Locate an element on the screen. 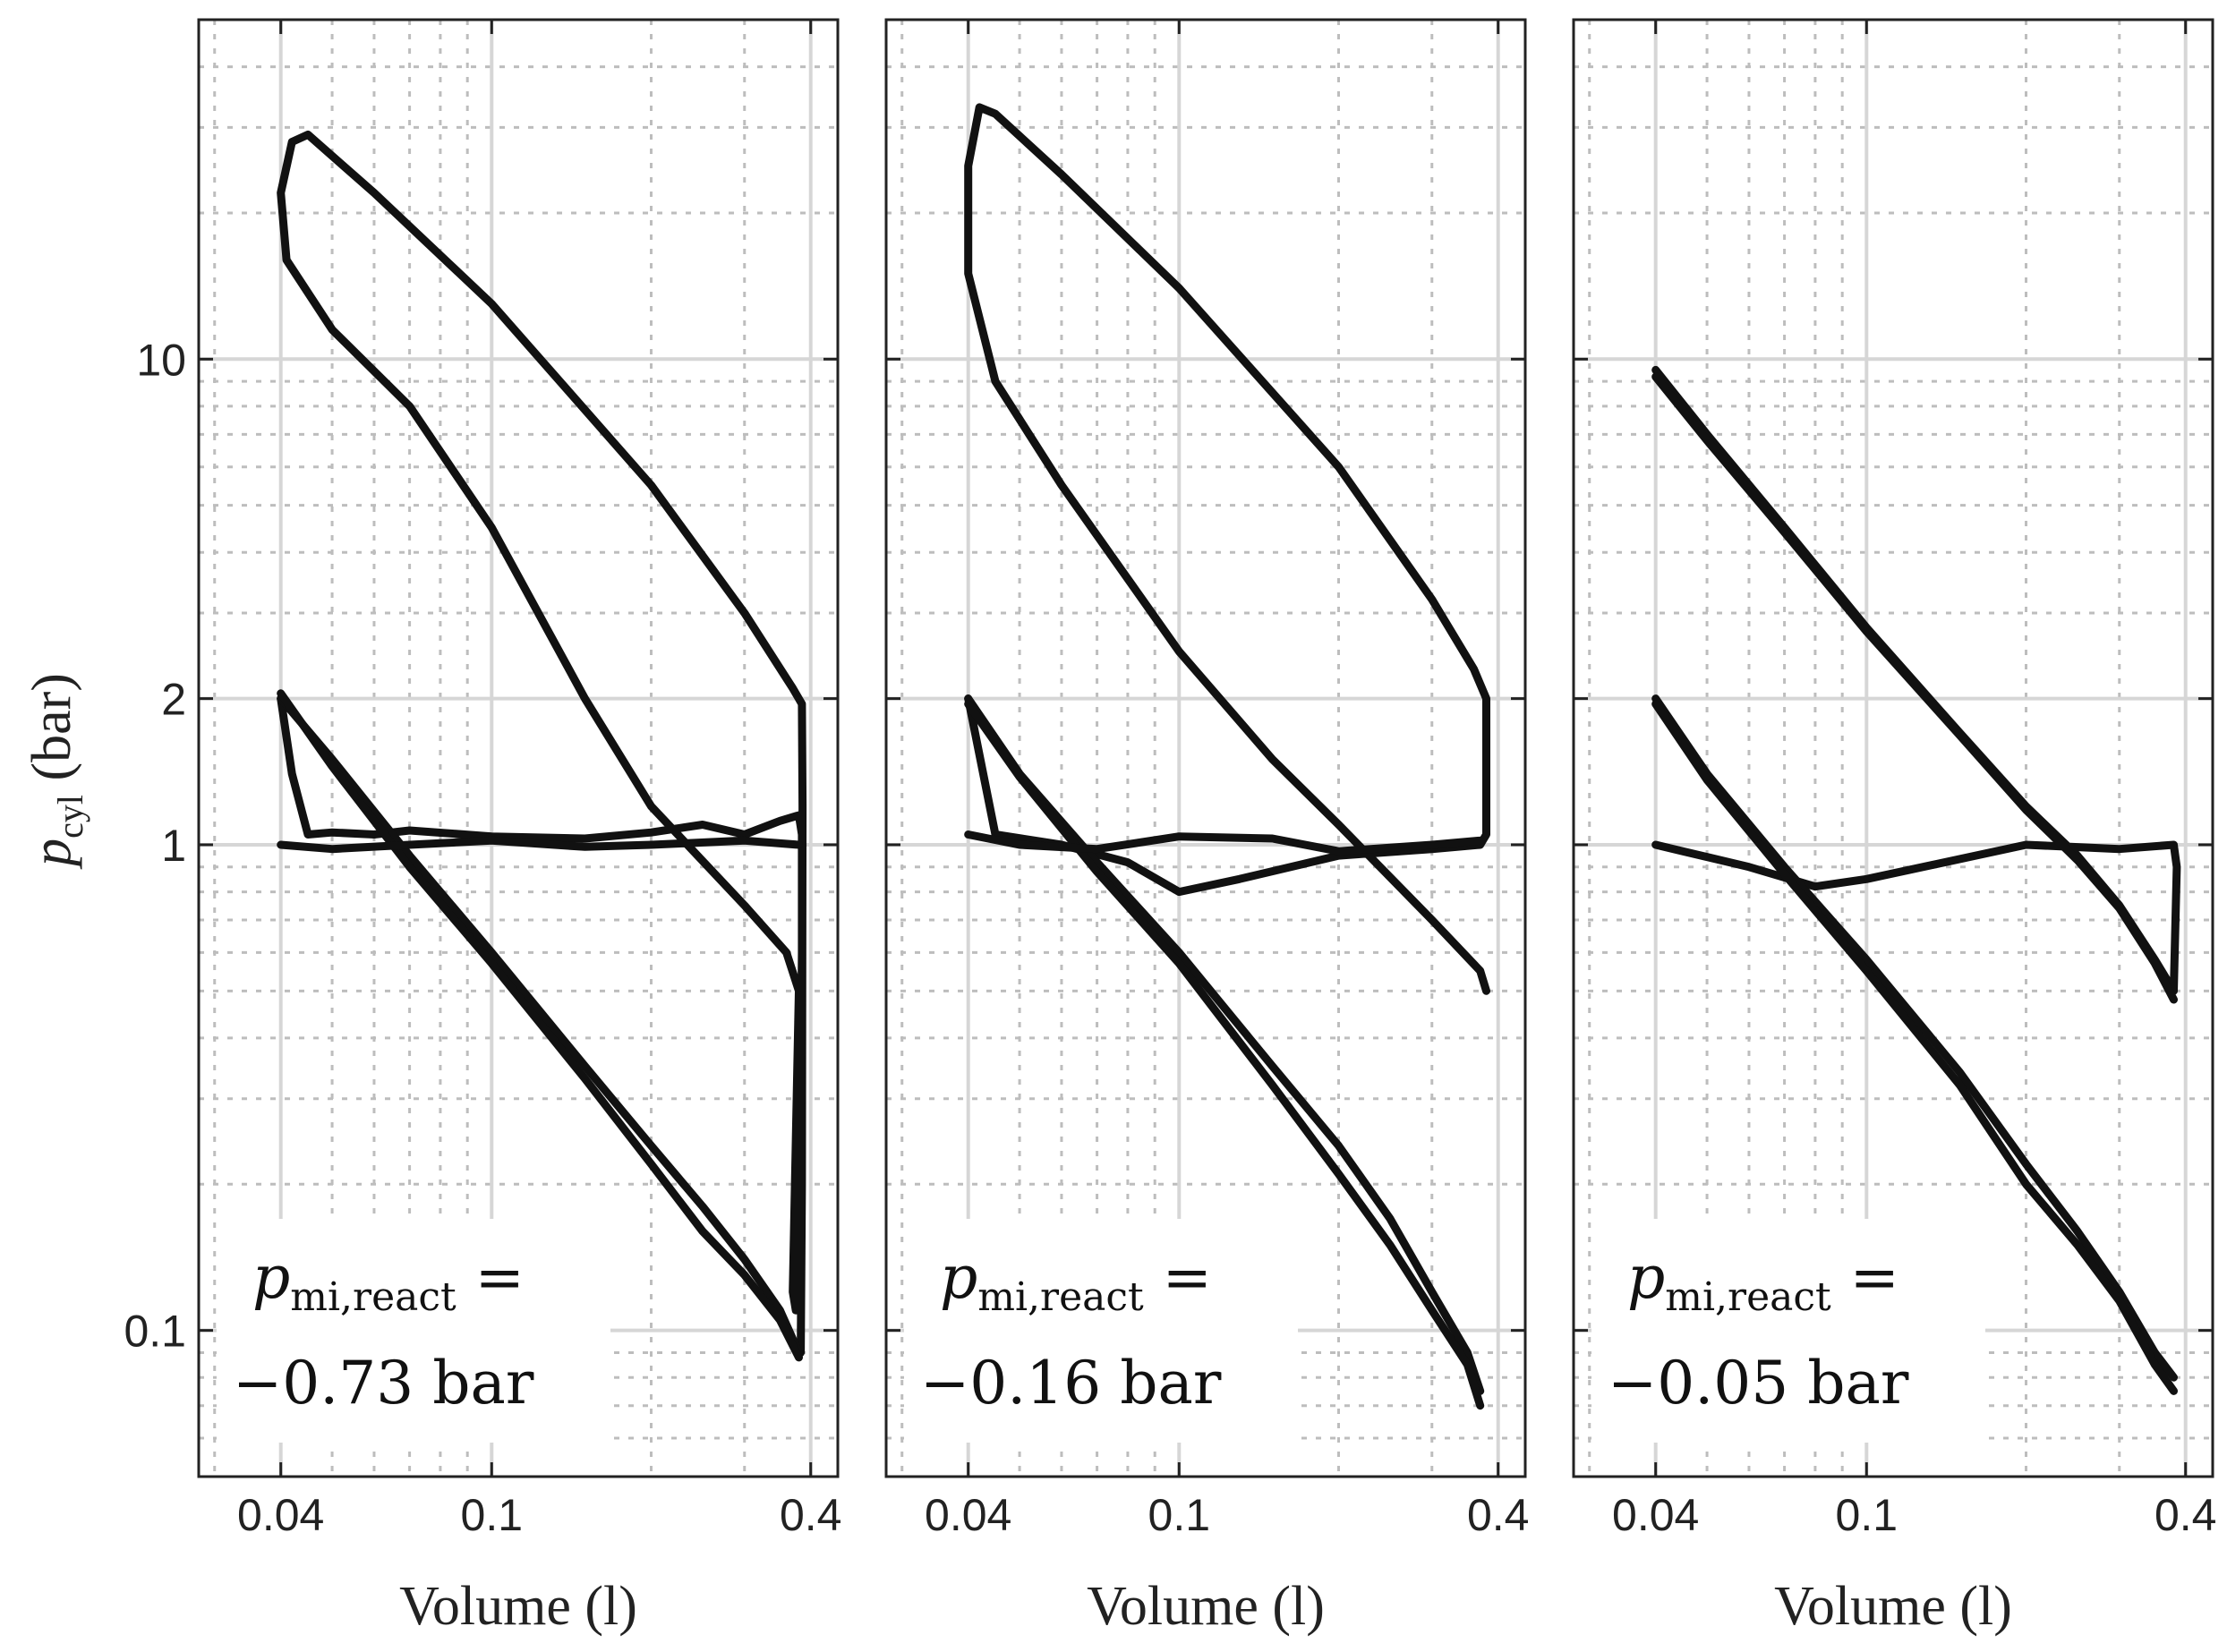 Image resolution: width=2227 pixels, height=1652 pixels. panel-1-y-tick-label: 1 is located at coordinates (174, 846).